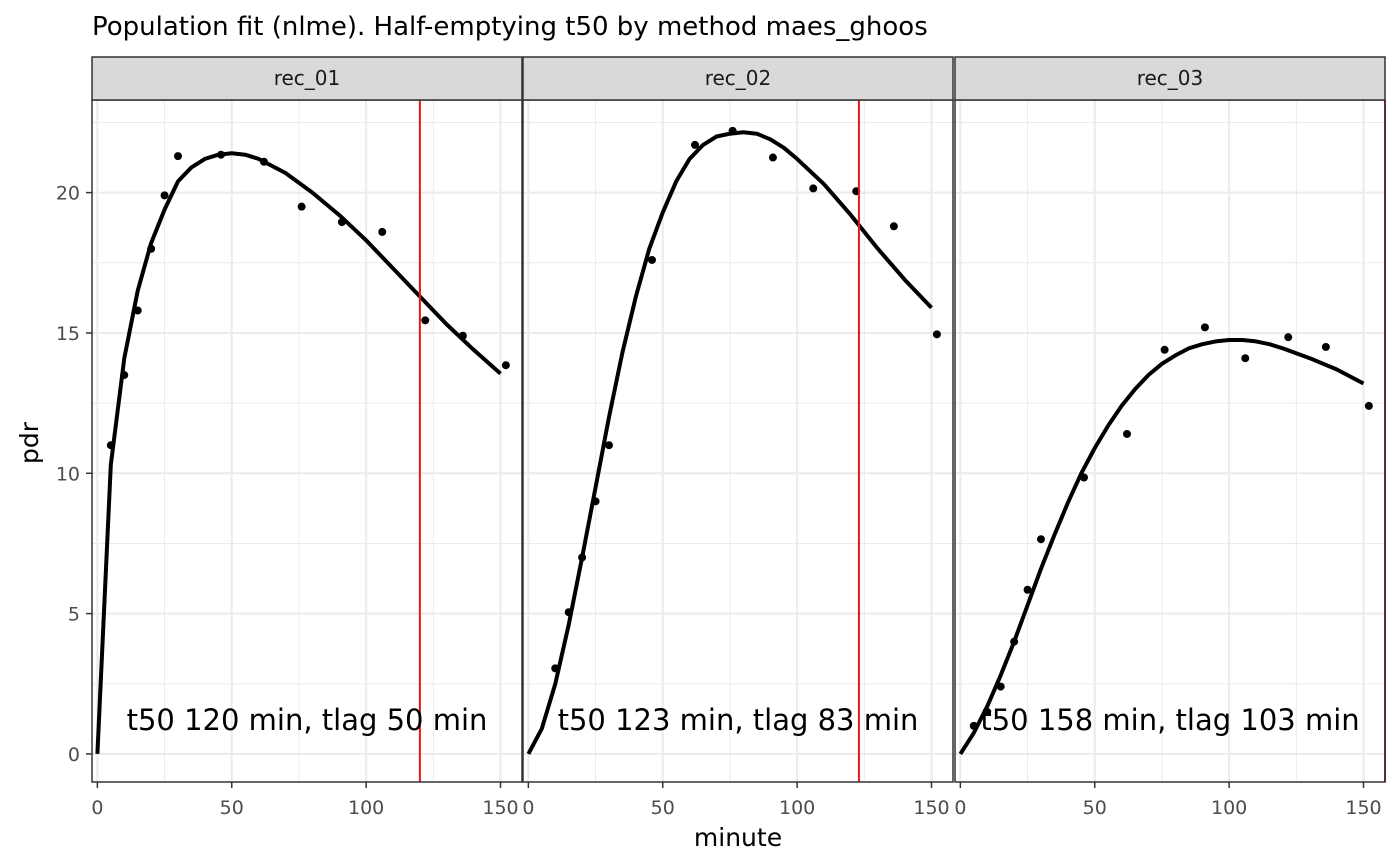  What do you see at coordinates (74, 755) in the screenshot?
I see `y-tick-label: 0` at bounding box center [74, 755].